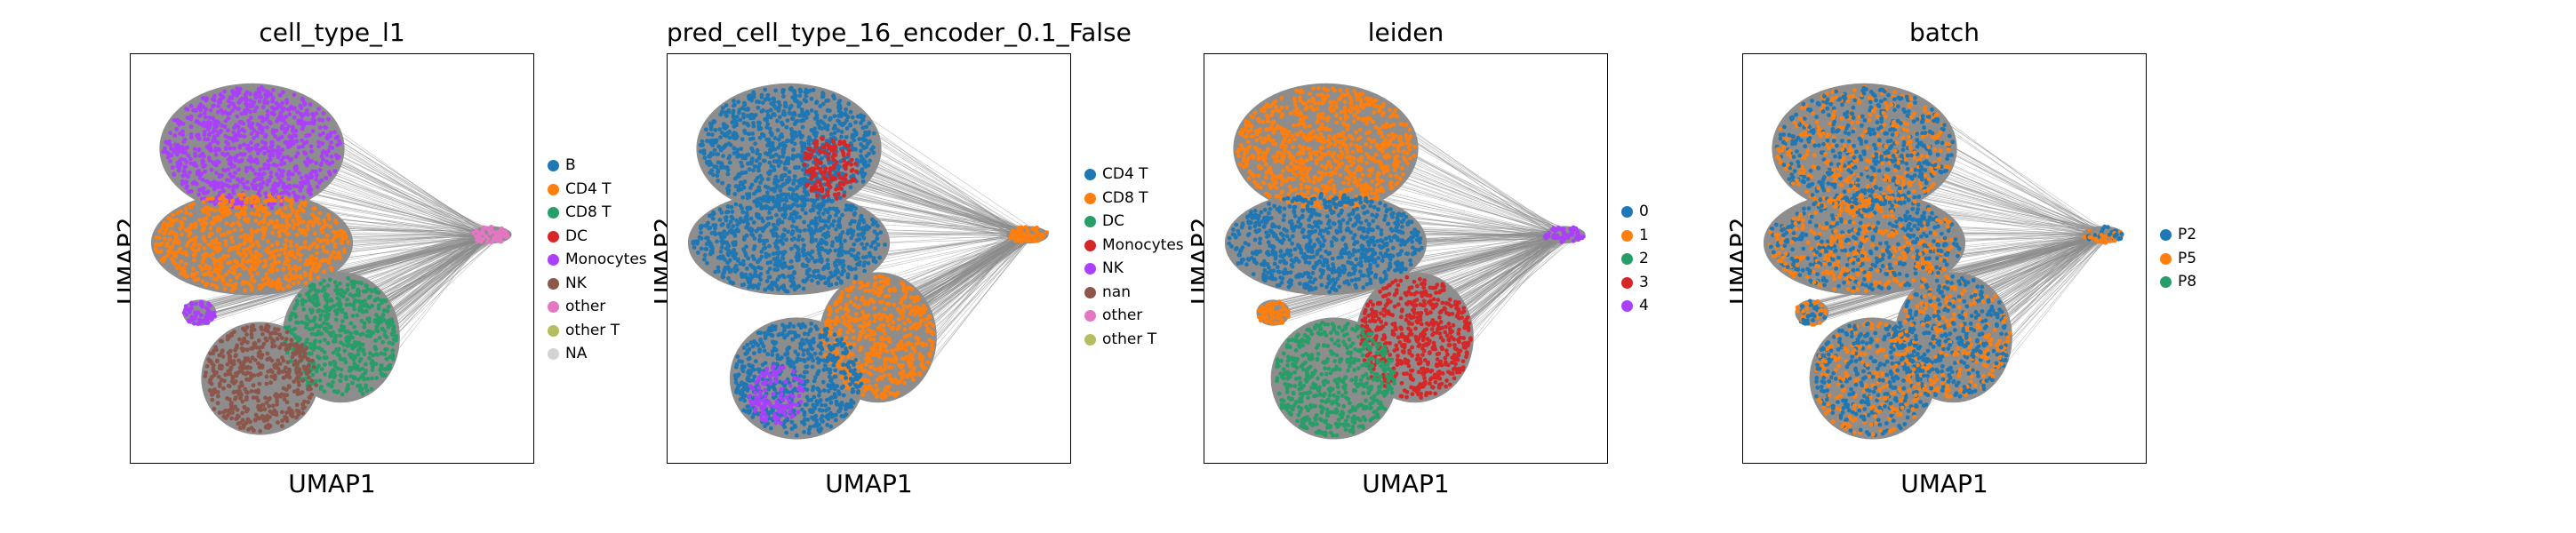 The width and height of the screenshot is (2576, 533). What do you see at coordinates (899, 32) in the screenshot?
I see `chart-title: pred_cell_type_16_encoder_0.1_False` at bounding box center [899, 32].